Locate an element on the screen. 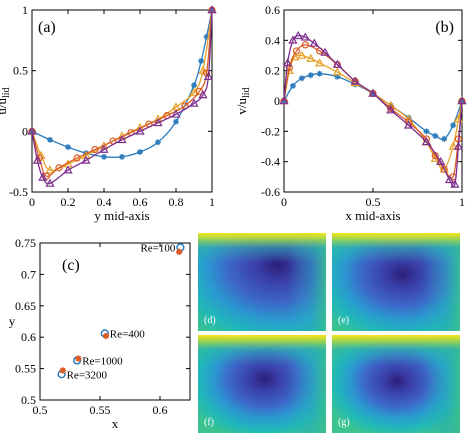 The height and width of the screenshot is (438, 470). x-tick-label: 0.8 is located at coordinates (176, 202).